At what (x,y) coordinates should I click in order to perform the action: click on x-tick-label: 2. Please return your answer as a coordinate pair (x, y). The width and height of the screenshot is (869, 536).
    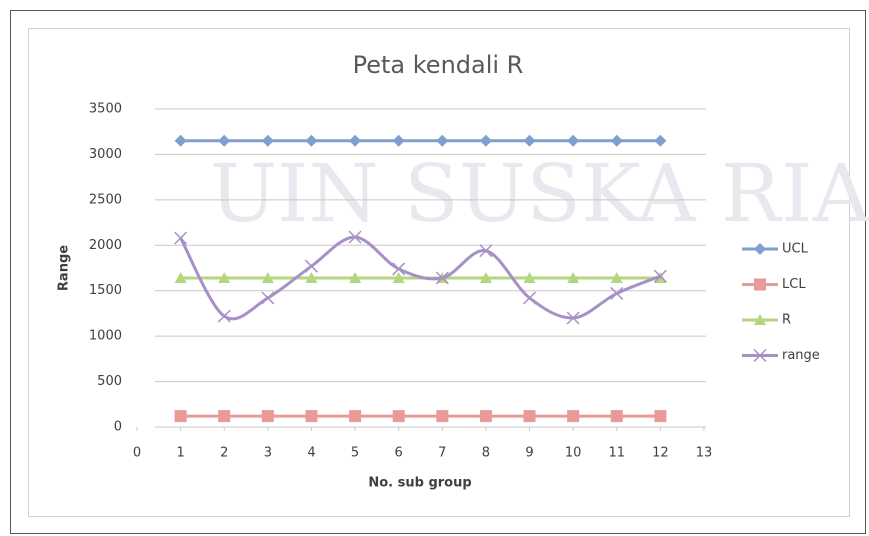
    Looking at the image, I should click on (224, 453).